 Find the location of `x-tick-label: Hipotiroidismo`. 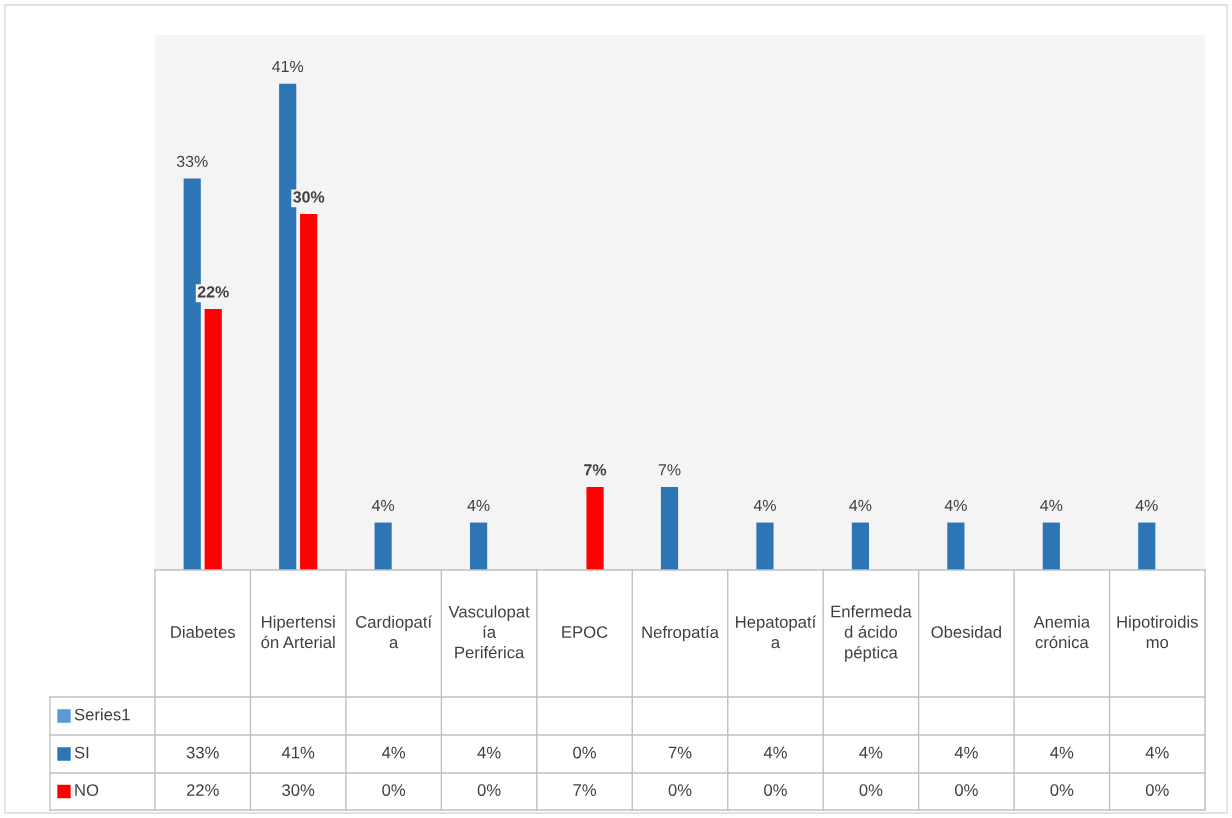

x-tick-label: Hipotiroidismo is located at coordinates (1157, 632).